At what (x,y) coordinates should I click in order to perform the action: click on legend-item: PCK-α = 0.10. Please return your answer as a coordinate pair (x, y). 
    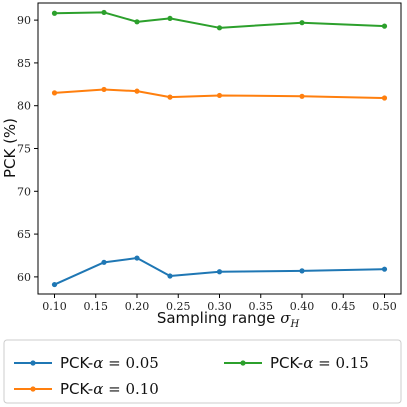
    Looking at the image, I should click on (86, 389).